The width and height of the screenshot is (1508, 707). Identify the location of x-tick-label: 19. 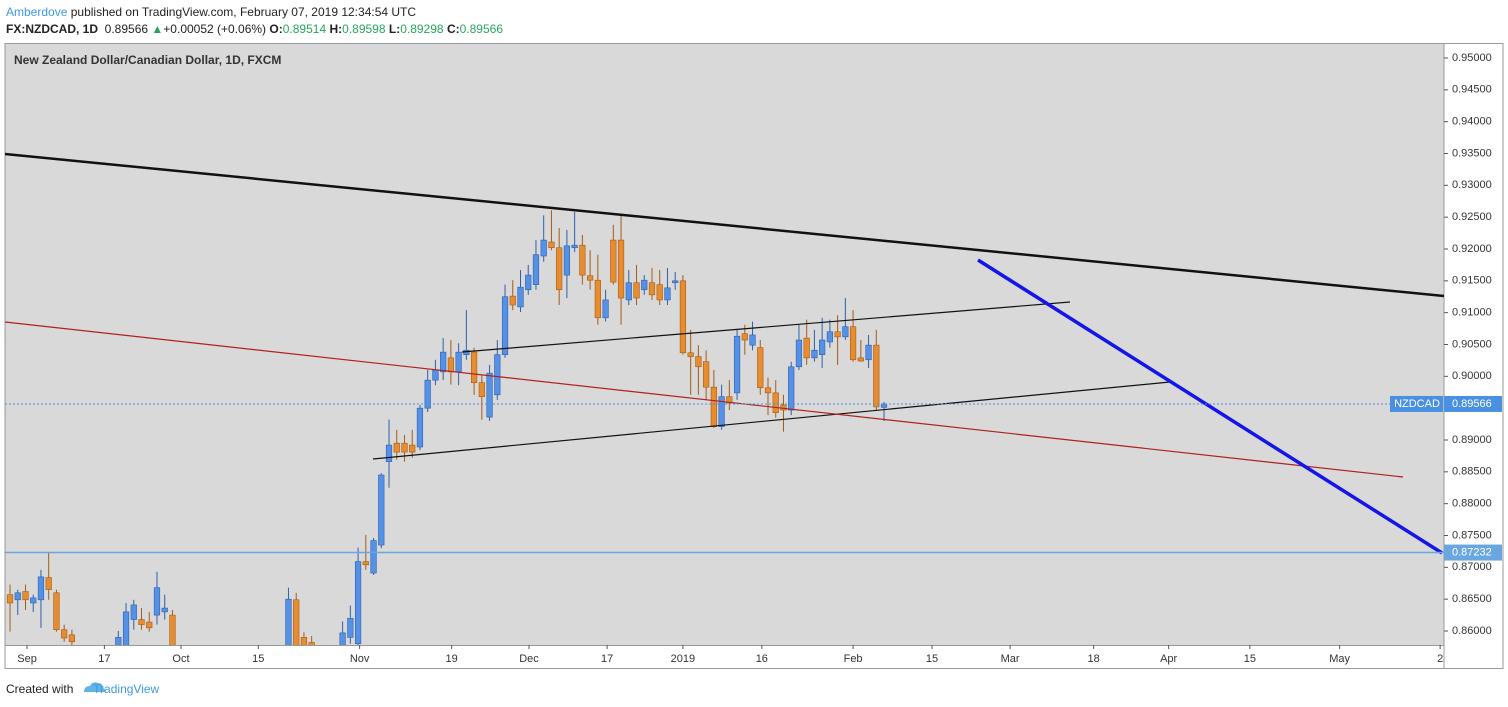
(452, 659).